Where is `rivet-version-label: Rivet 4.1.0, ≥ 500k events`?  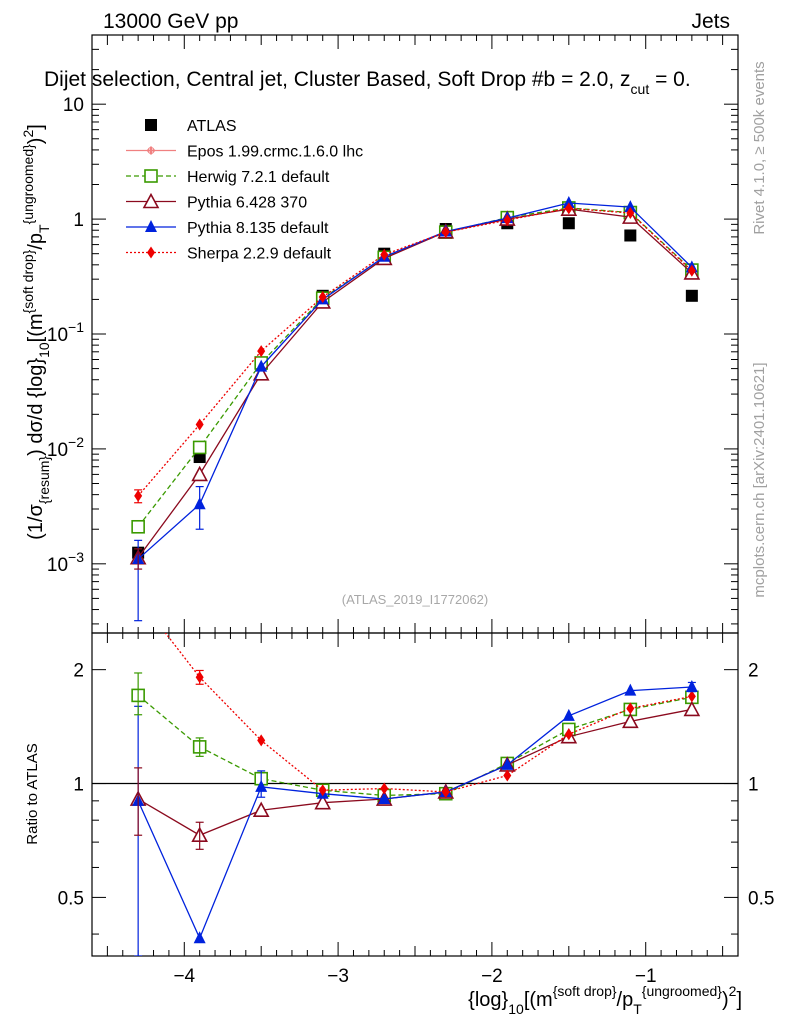 rivet-version-label: Rivet 4.1.0, ≥ 500k events is located at coordinates (759, 147).